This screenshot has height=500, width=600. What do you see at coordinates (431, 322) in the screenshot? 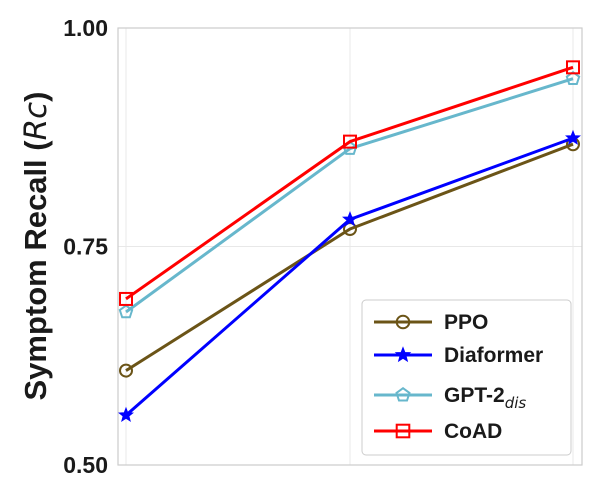
I see `legend-item: PPO` at bounding box center [431, 322].